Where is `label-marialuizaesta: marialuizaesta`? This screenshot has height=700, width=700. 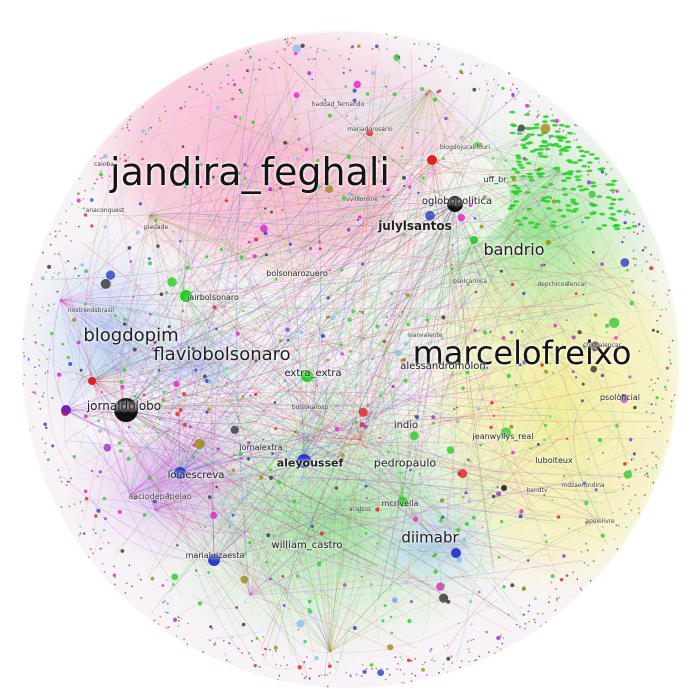 label-marialuizaesta: marialuizaesta is located at coordinates (215, 555).